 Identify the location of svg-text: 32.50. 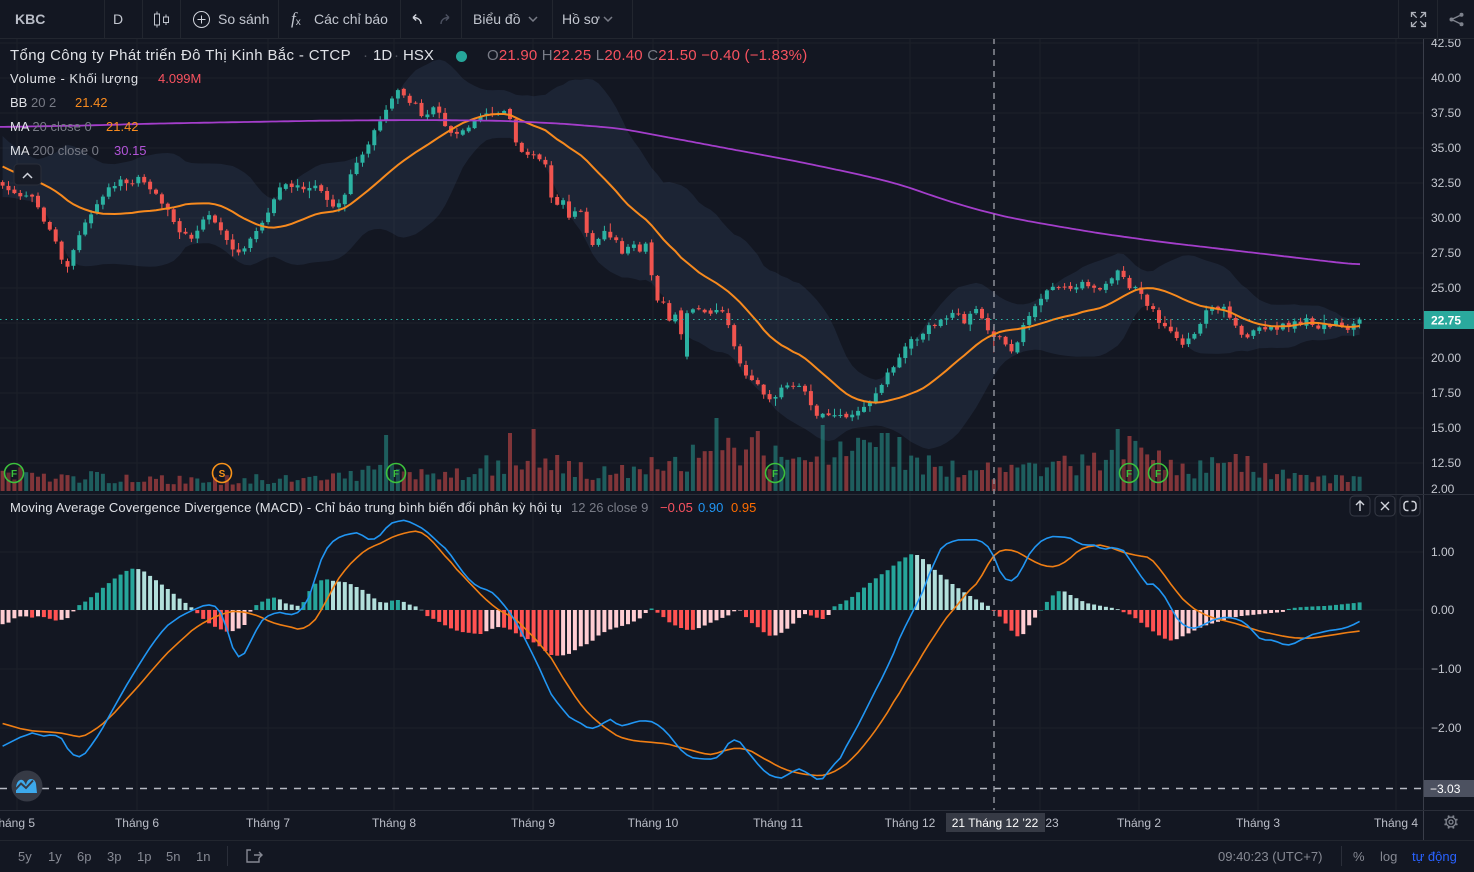
(1446, 183).